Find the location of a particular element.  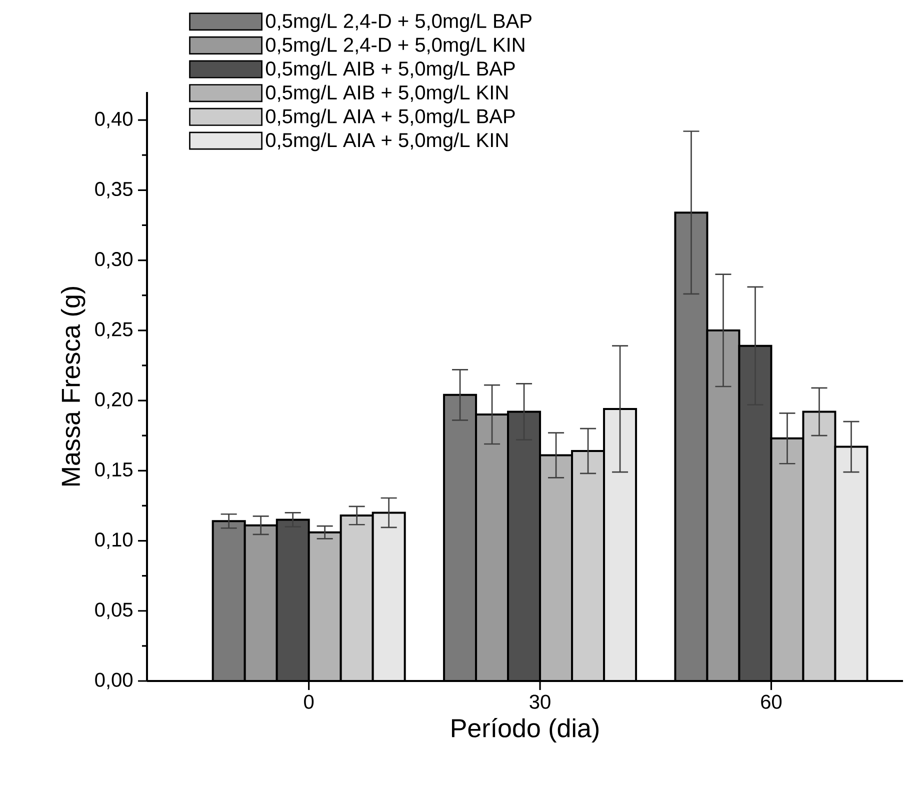

x-axis-title: Período (dia) is located at coordinates (525, 730).